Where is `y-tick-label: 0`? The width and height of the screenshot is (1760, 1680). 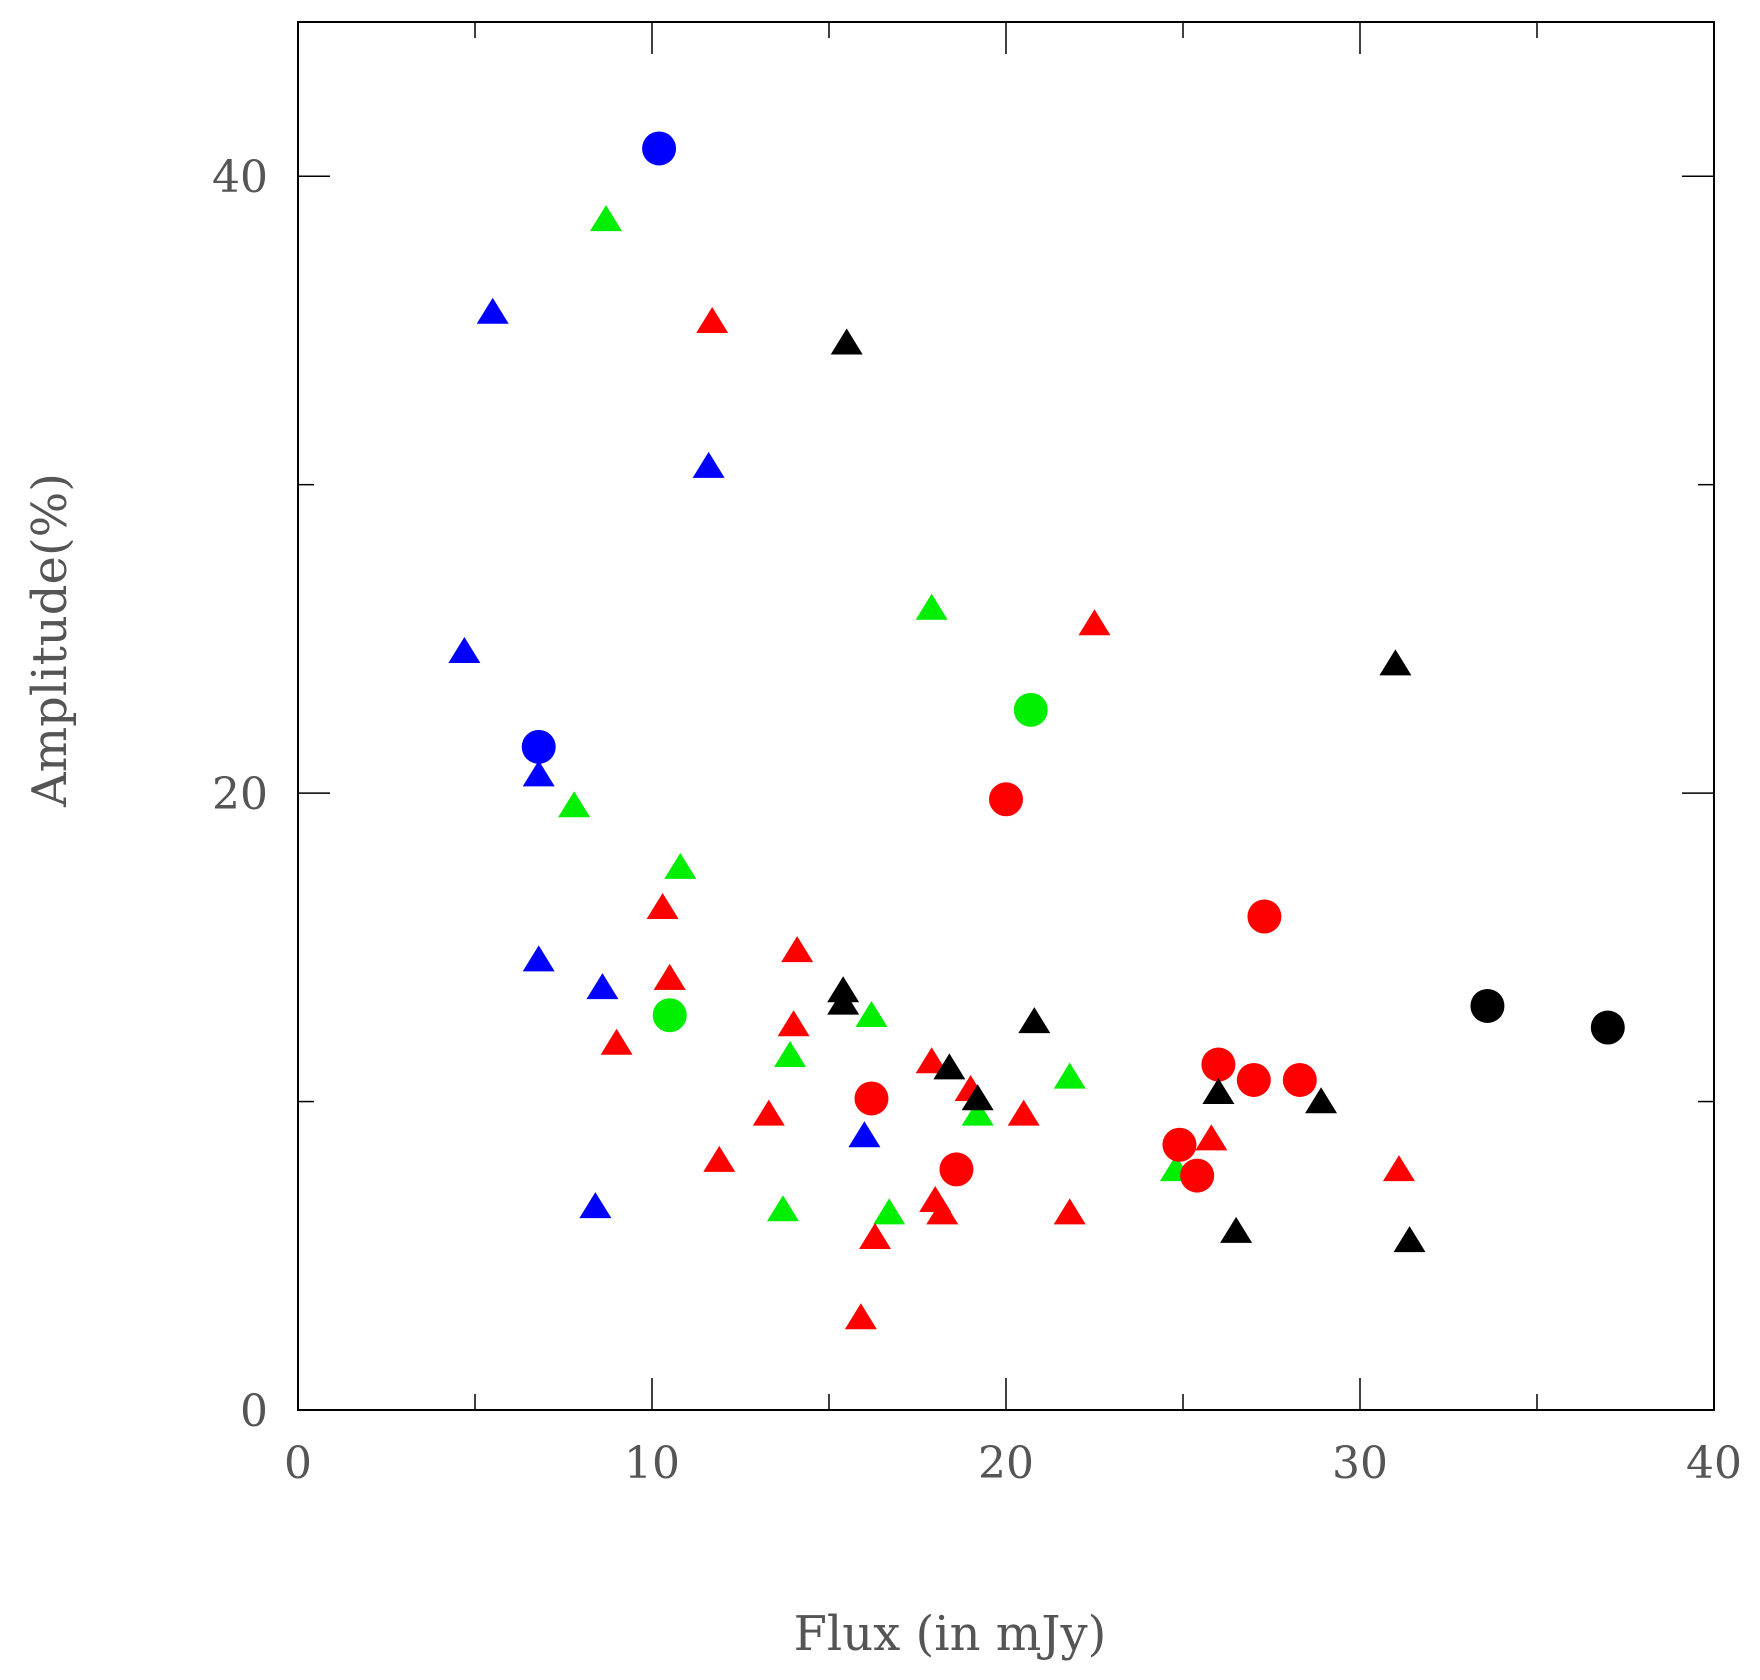
y-tick-label: 0 is located at coordinates (254, 1411).